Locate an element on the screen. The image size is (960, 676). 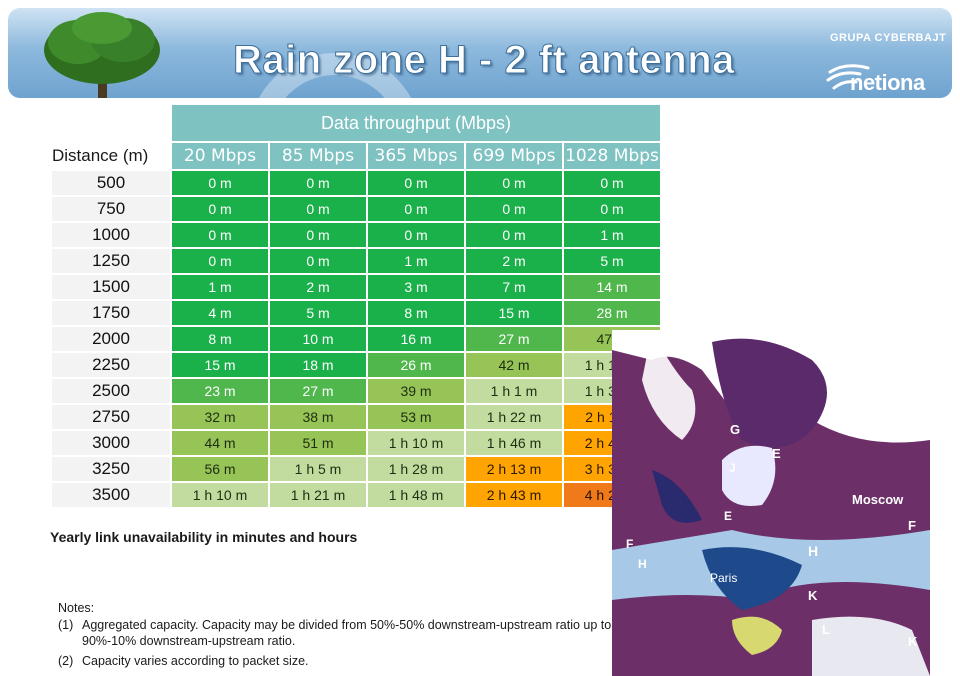
unavailability-cell: 56 m is located at coordinates (220, 469).